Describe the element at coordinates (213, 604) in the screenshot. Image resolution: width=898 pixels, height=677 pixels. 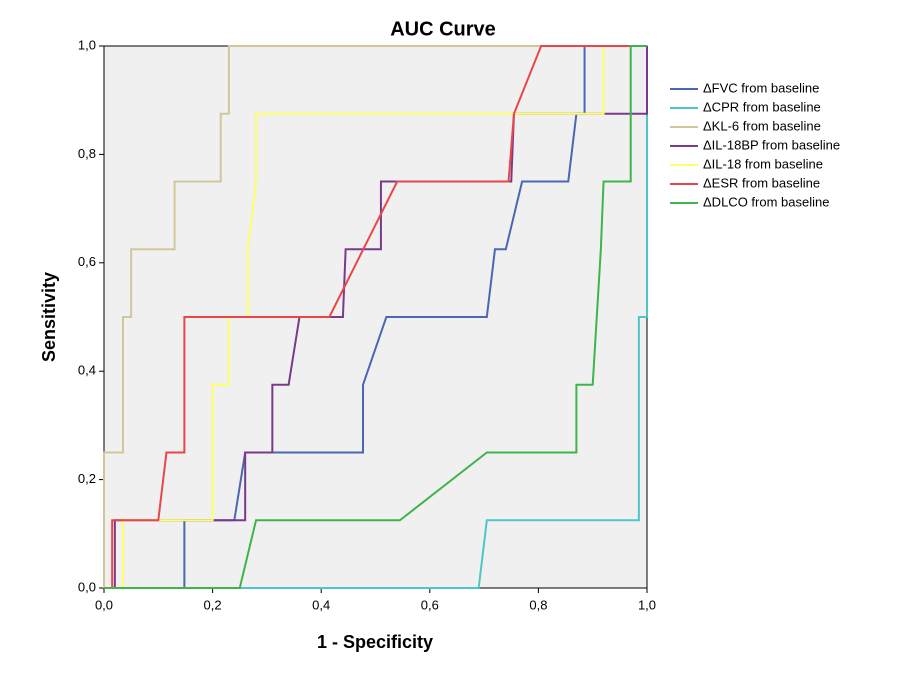
I see `x-tick-label: 0,2` at that location.